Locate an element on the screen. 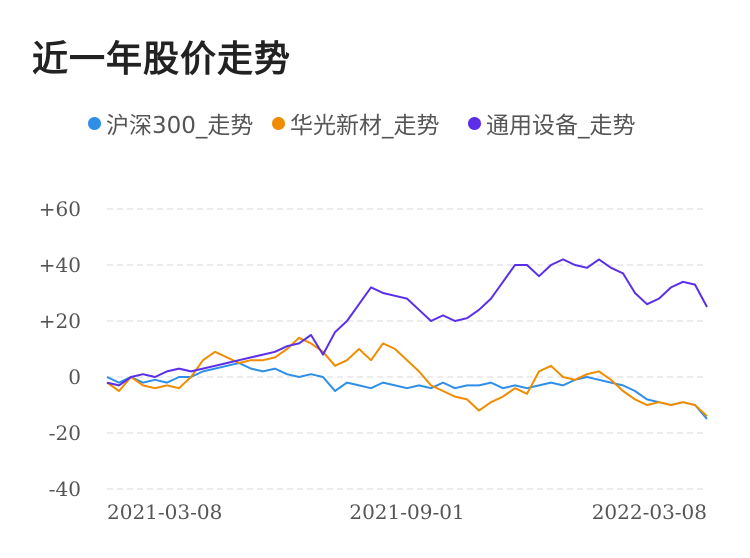 The height and width of the screenshot is (558, 750). y-tick-label: 0 is located at coordinates (74, 377).